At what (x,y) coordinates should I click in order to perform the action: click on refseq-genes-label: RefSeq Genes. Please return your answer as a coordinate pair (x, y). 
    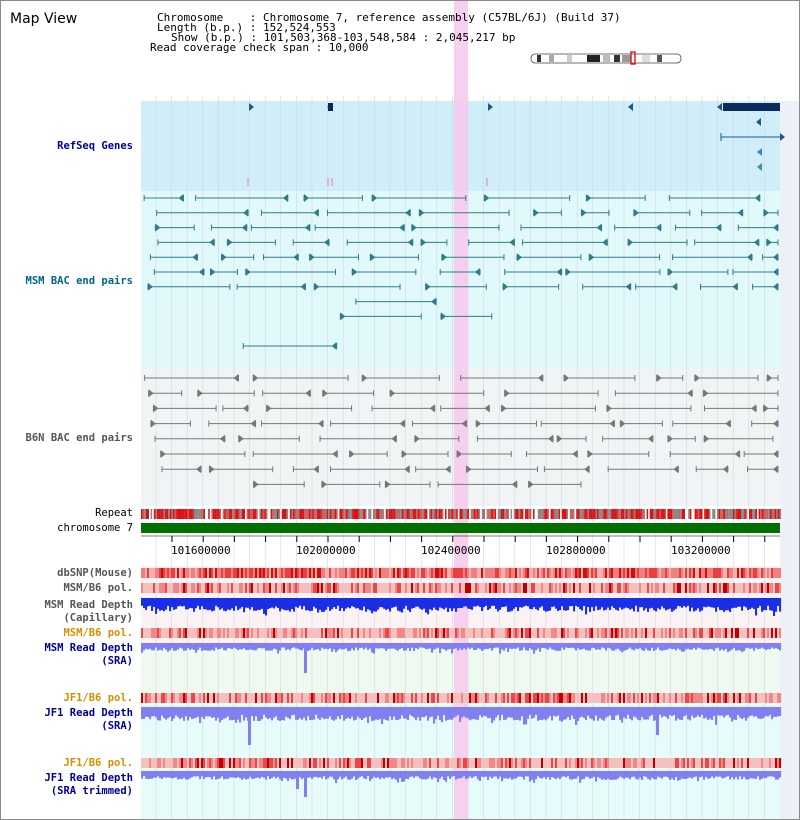
    Looking at the image, I should click on (95, 146).